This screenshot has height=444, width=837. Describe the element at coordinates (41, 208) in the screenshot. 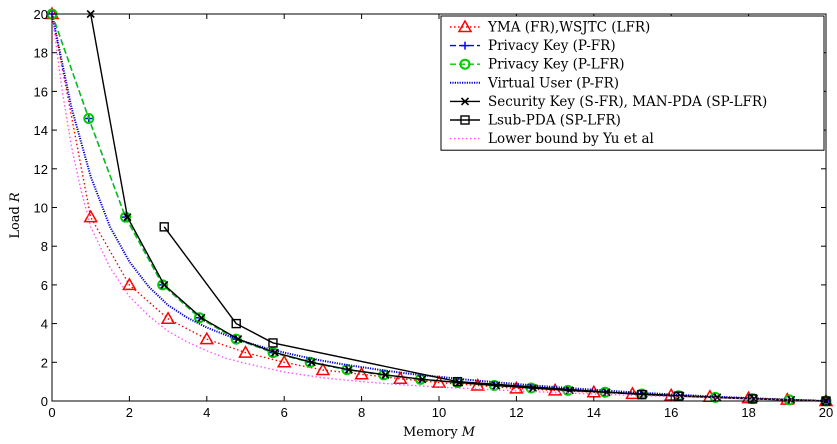

I see `y-tick-label-6: 10` at that location.